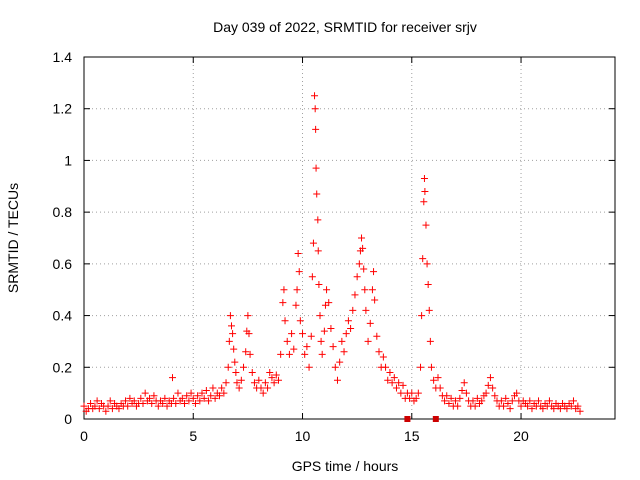 Image resolution: width=640 pixels, height=480 pixels. What do you see at coordinates (63, 212) in the screenshot?
I see `y-tick-label: 0.8` at bounding box center [63, 212].